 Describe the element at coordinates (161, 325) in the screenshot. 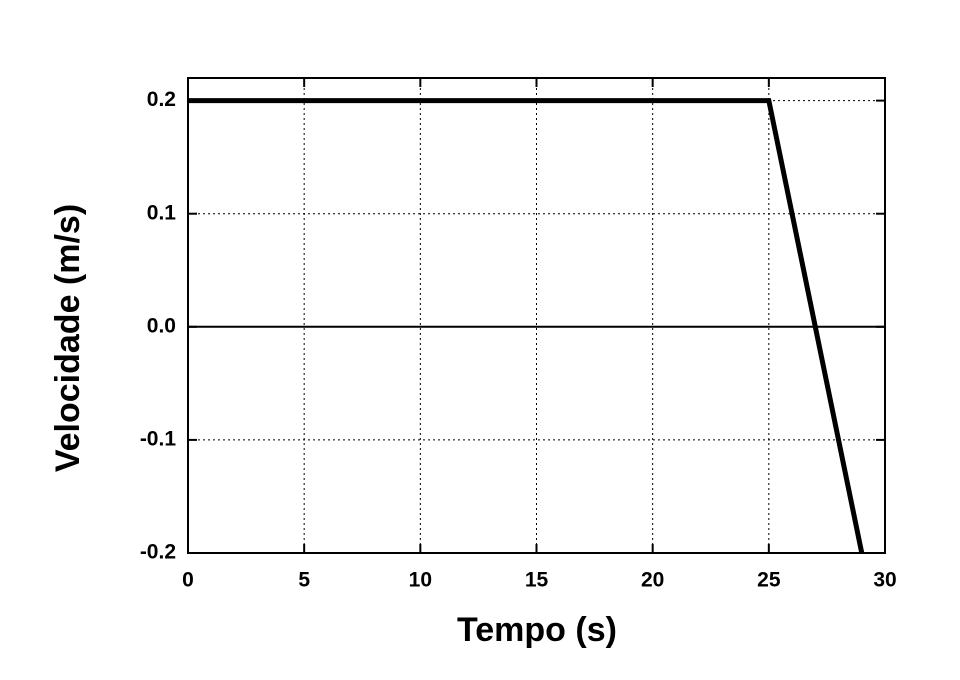

I see `y-tick-label: 0.0` at that location.